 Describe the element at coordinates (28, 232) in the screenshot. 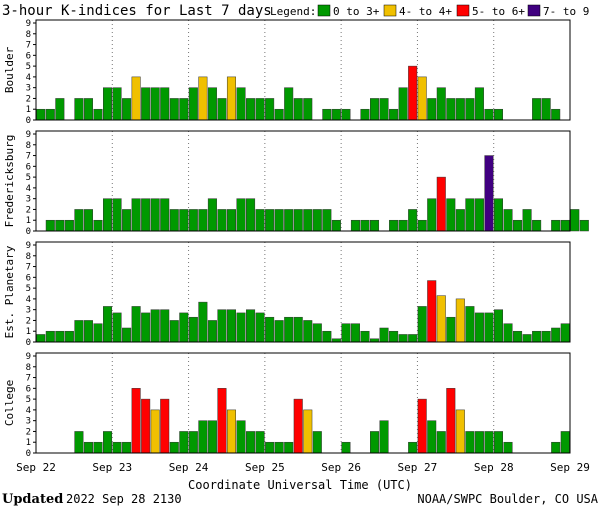

I see `y-tick-label: 0` at that location.